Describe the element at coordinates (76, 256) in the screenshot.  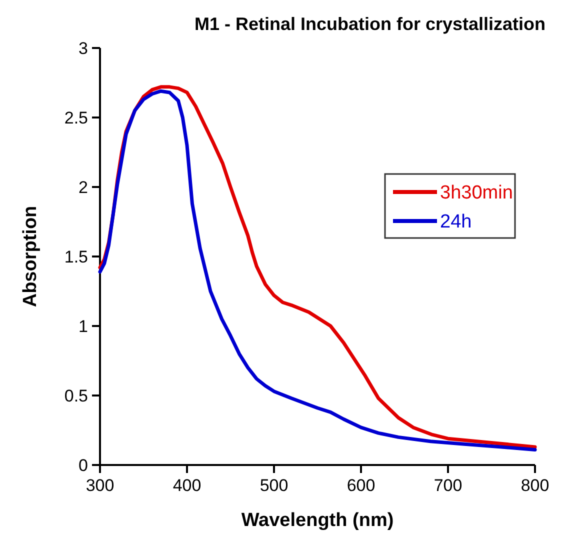
I see `y-tick-label: 1.5` at that location.